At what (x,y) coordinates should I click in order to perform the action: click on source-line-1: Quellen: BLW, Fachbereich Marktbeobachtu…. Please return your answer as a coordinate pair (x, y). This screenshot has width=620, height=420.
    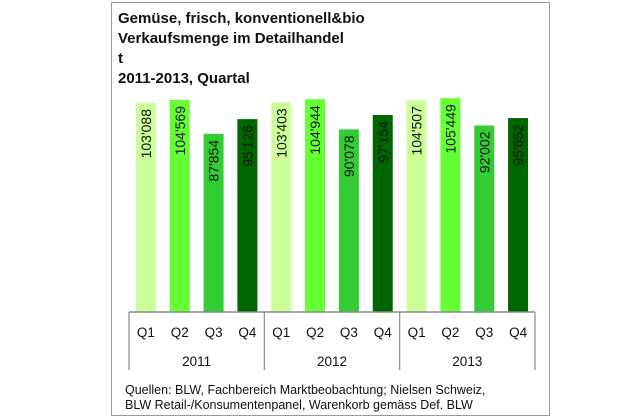
    Looking at the image, I should click on (305, 390).